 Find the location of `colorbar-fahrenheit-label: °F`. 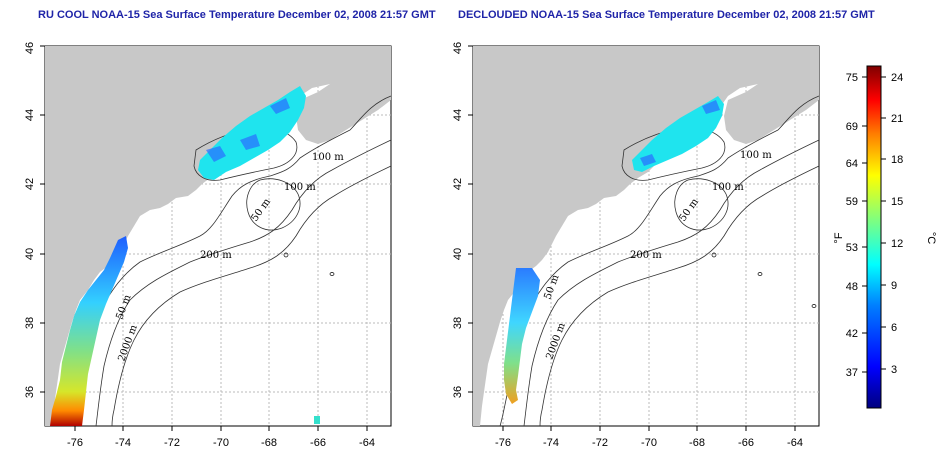

colorbar-fahrenheit-label: °F is located at coordinates (839, 237).